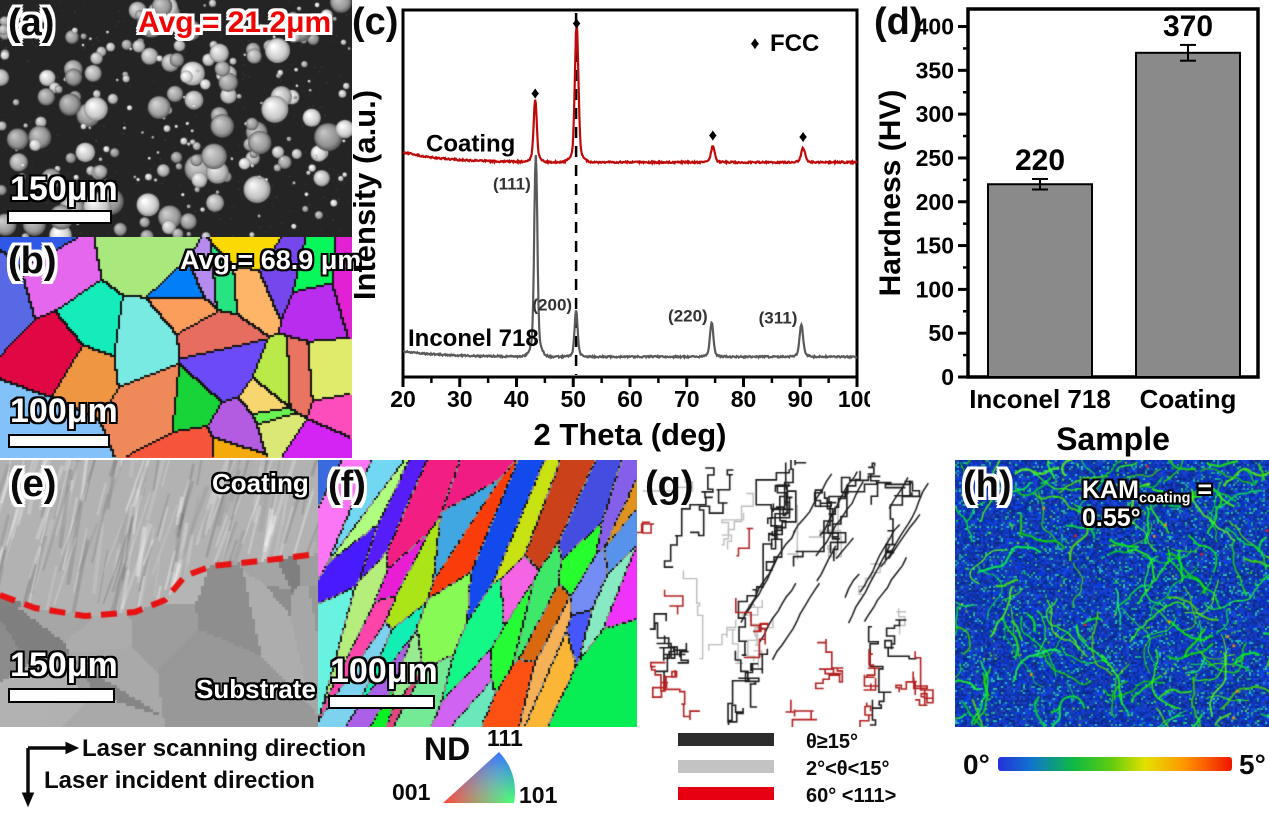  What do you see at coordinates (61, 695) in the screenshot?
I see `panel-e-scalebar` at bounding box center [61, 695].